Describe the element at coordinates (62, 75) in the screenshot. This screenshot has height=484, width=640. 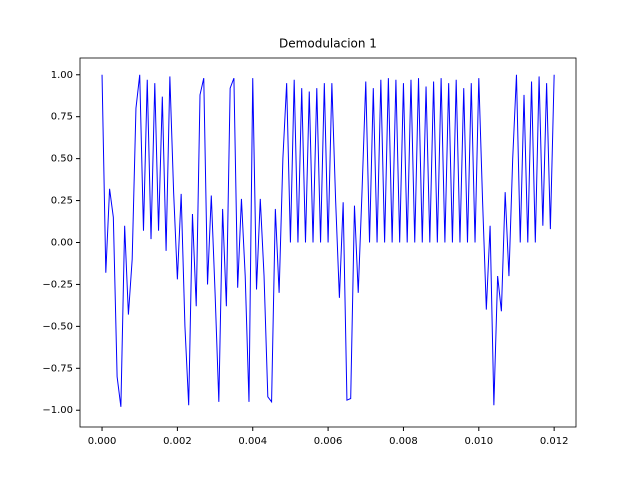
I see `y-tick-label: 1.00` at that location.